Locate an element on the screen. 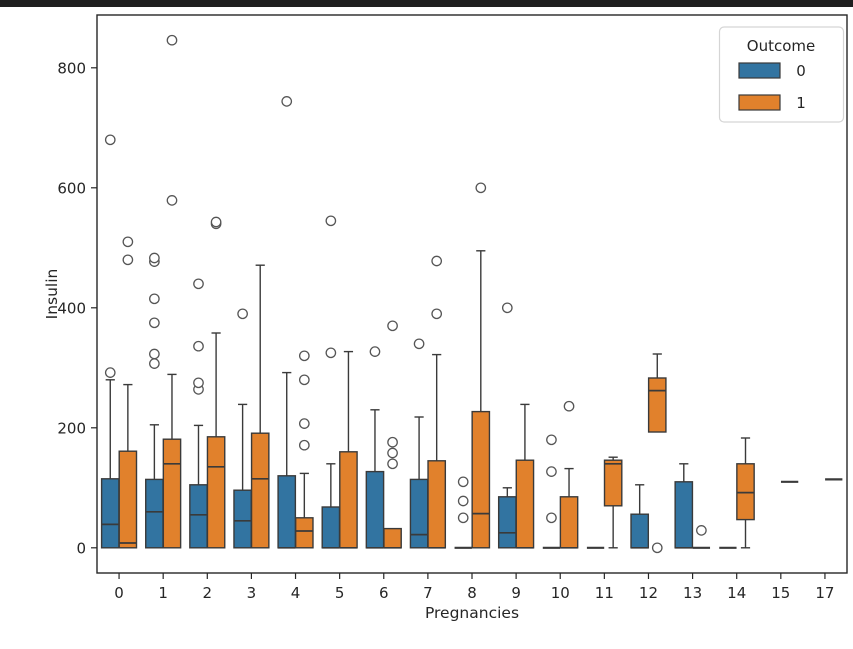 The image size is (853, 649). x-tick-label: 4 is located at coordinates (296, 593).